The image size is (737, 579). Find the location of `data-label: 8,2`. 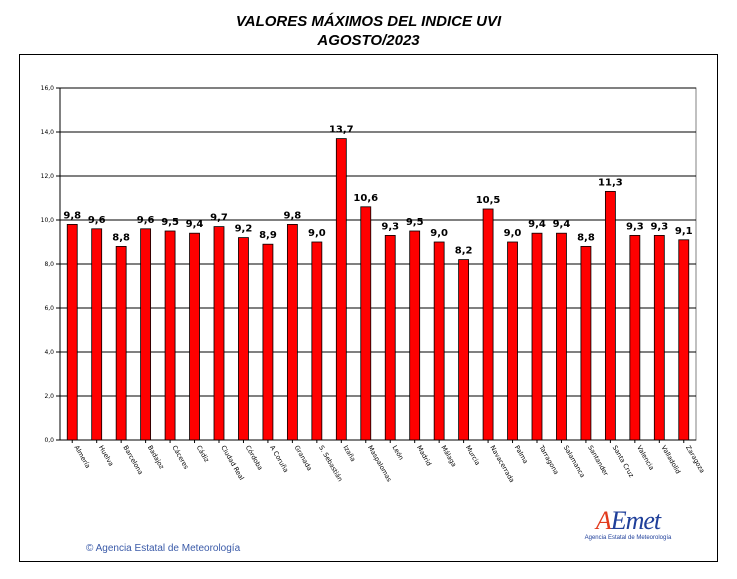

data-label: 8,2 is located at coordinates (464, 251).